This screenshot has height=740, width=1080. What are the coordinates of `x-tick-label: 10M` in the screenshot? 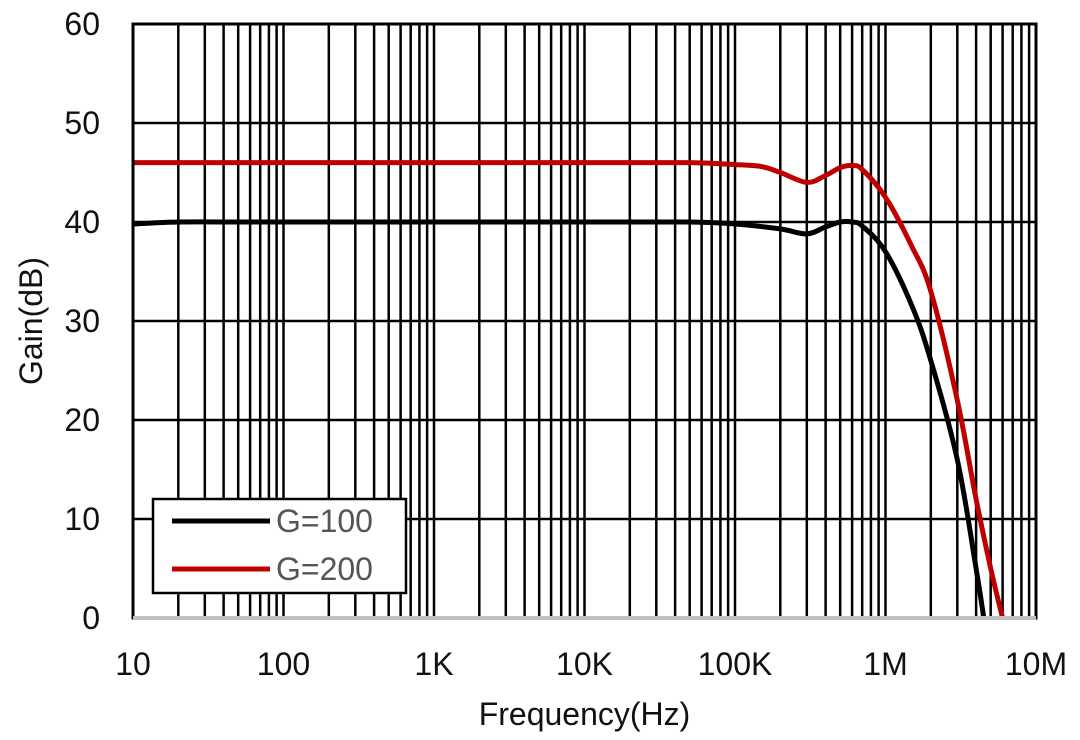 It's located at (1036, 664).